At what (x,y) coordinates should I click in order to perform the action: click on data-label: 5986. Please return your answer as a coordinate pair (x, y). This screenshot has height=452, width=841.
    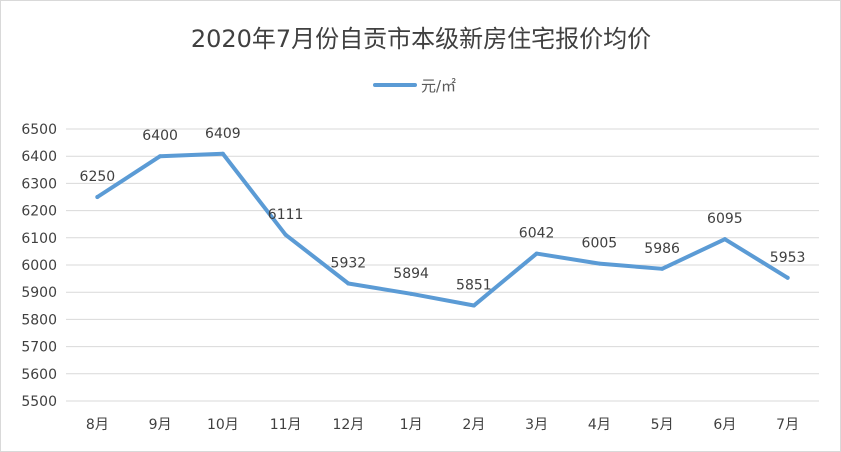
    Looking at the image, I should click on (662, 249).